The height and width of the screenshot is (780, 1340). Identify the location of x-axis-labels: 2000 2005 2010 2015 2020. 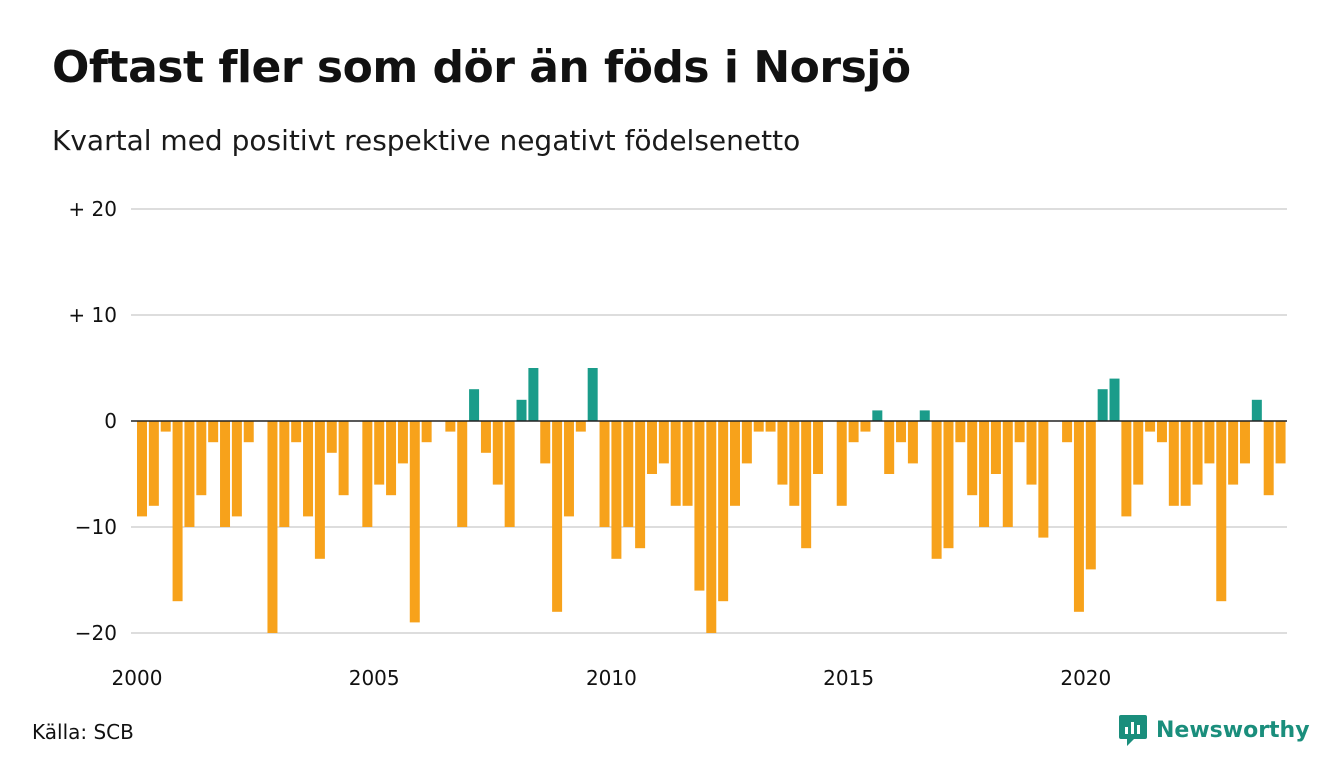
(612, 678).